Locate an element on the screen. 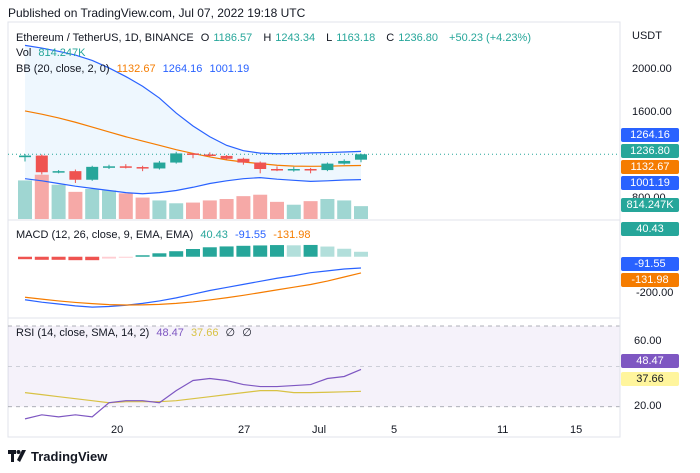 This screenshot has height=473, width=700. price-change: +50.23 (+4.23%) is located at coordinates (490, 38).